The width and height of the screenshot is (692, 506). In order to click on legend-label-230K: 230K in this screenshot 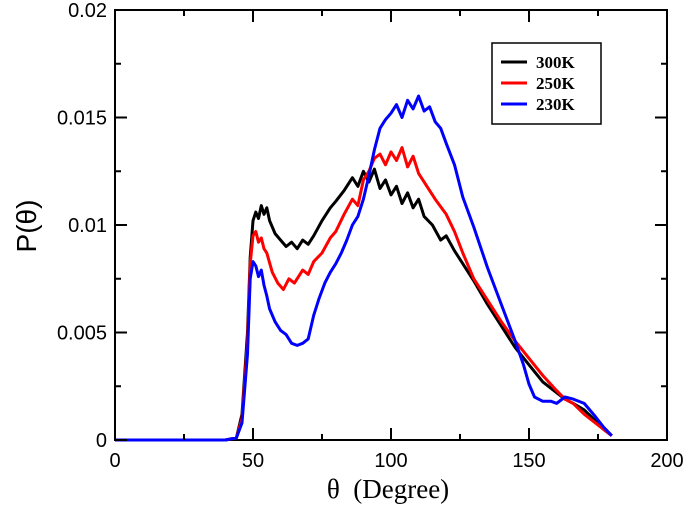, I will do `click(556, 104)`.